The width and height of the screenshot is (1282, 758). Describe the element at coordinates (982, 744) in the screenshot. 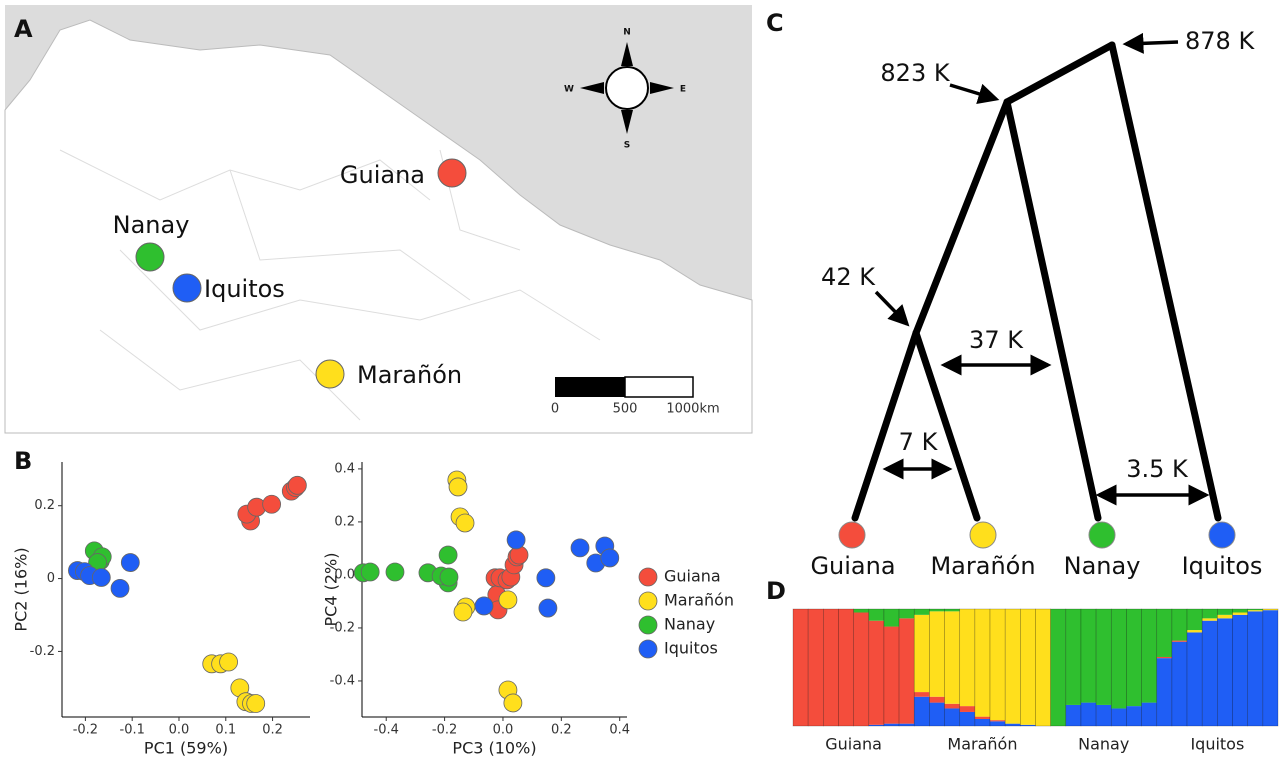

I see `group-label: Marañón` at that location.